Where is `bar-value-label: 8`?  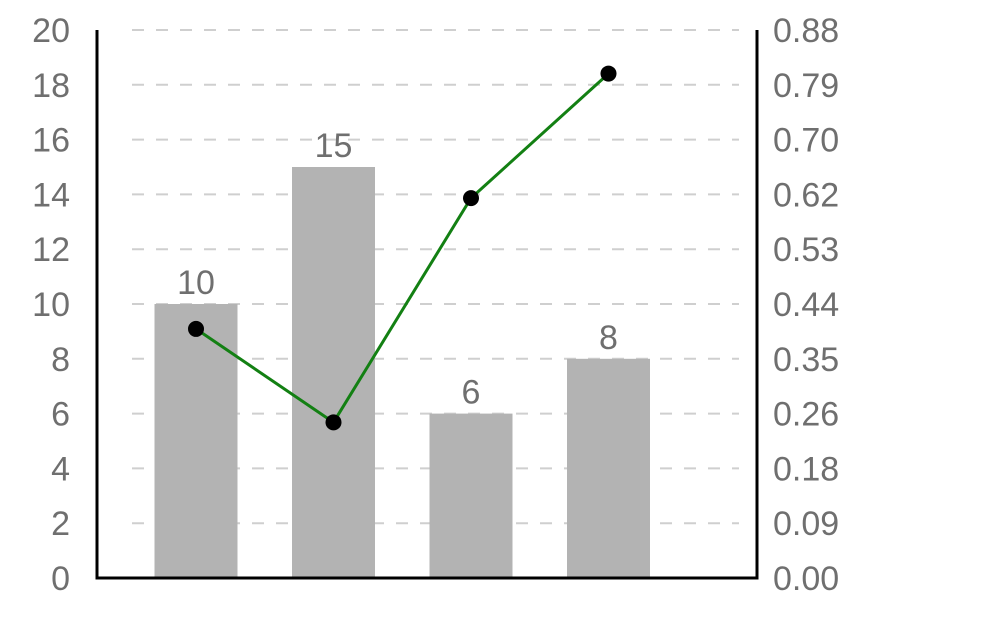
bar-value-label: 8 is located at coordinates (608, 338).